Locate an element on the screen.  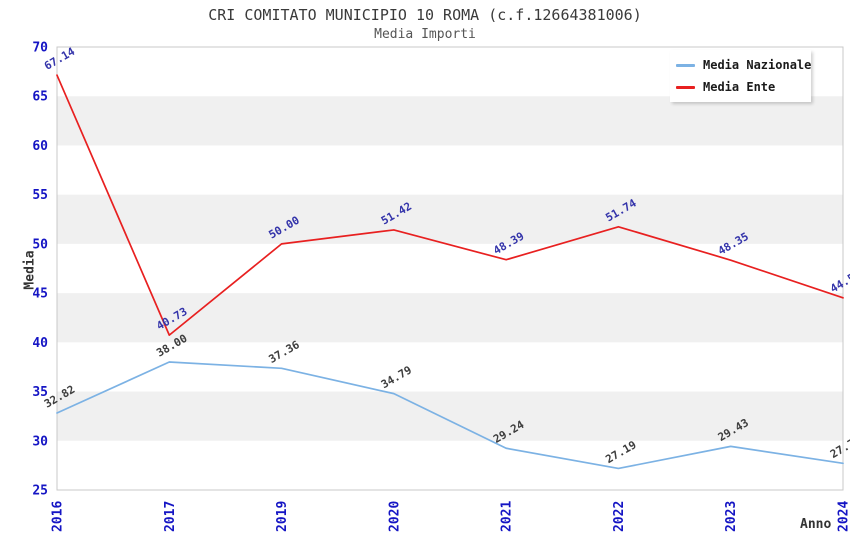
x-tick-label: 2019 is located at coordinates (282, 516).